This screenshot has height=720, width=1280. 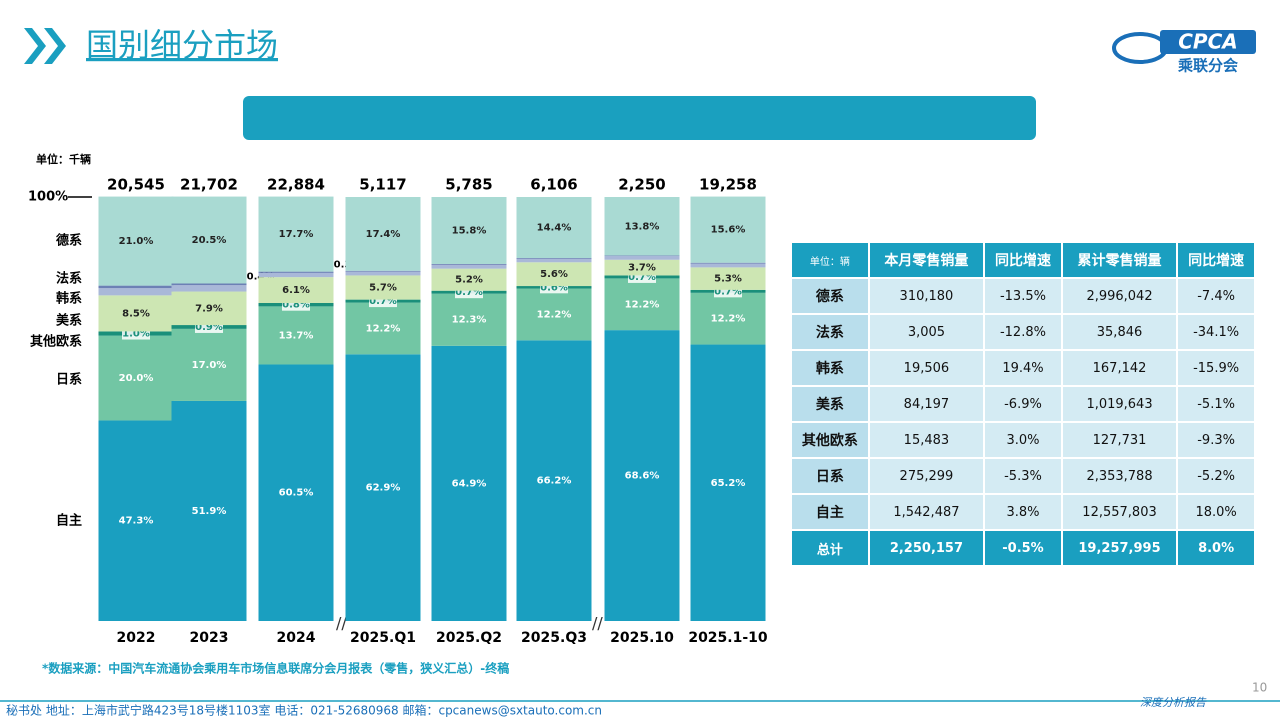 I want to click on value-label: 64.9%, so click(x=469, y=483).